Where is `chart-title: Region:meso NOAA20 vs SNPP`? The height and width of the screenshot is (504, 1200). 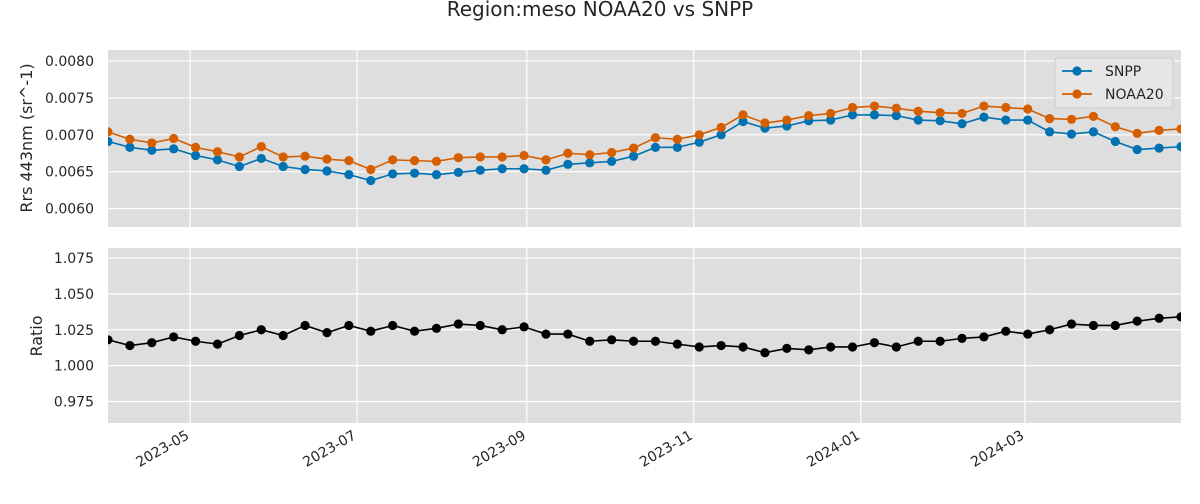
chart-title: Region:meso NOAA20 vs SNPP is located at coordinates (600, 10).